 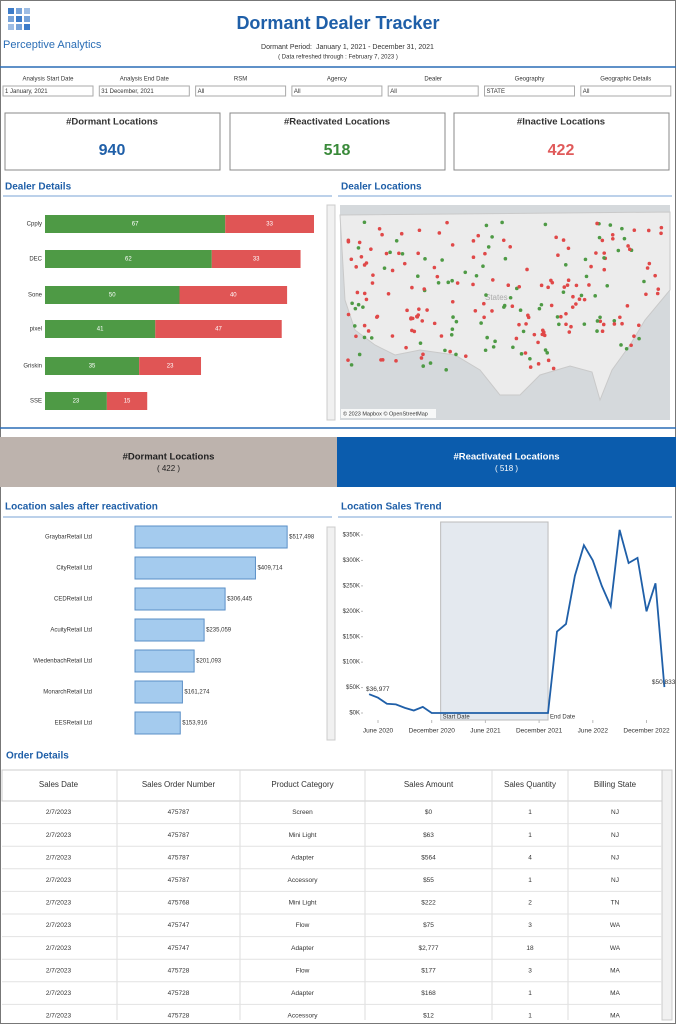 I want to click on filter-label: Agency, so click(x=337, y=80).